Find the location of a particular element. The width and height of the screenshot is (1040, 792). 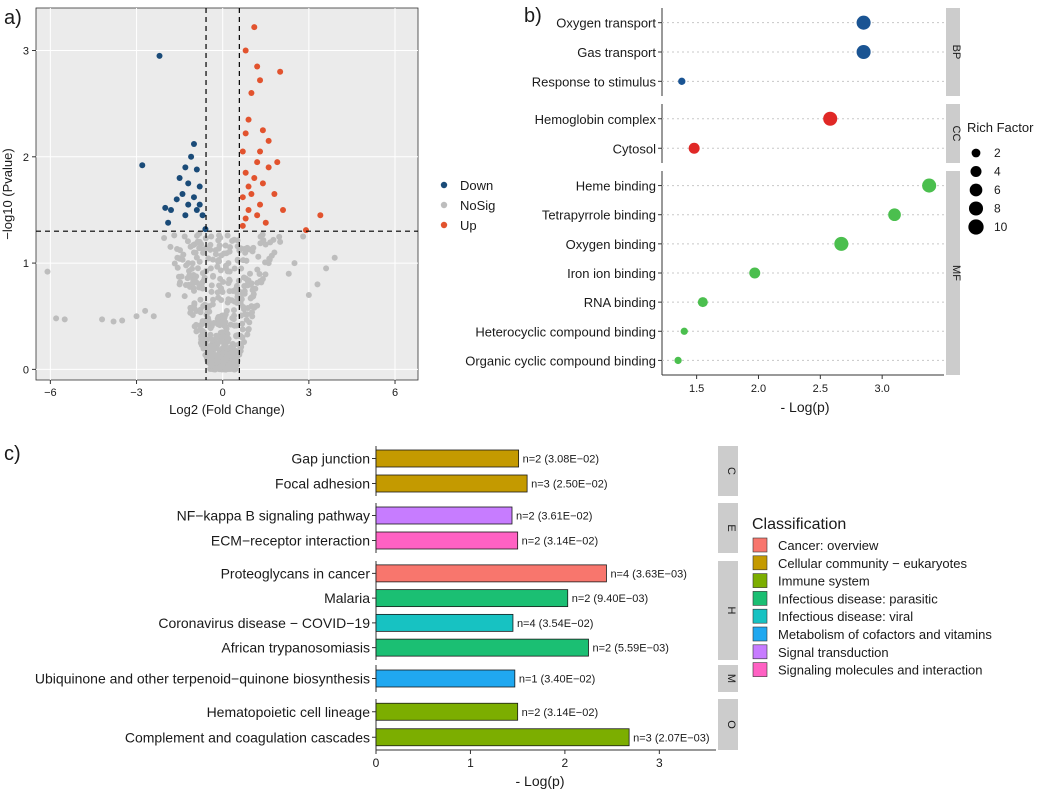

legend-label: Immune system is located at coordinates (824, 581).